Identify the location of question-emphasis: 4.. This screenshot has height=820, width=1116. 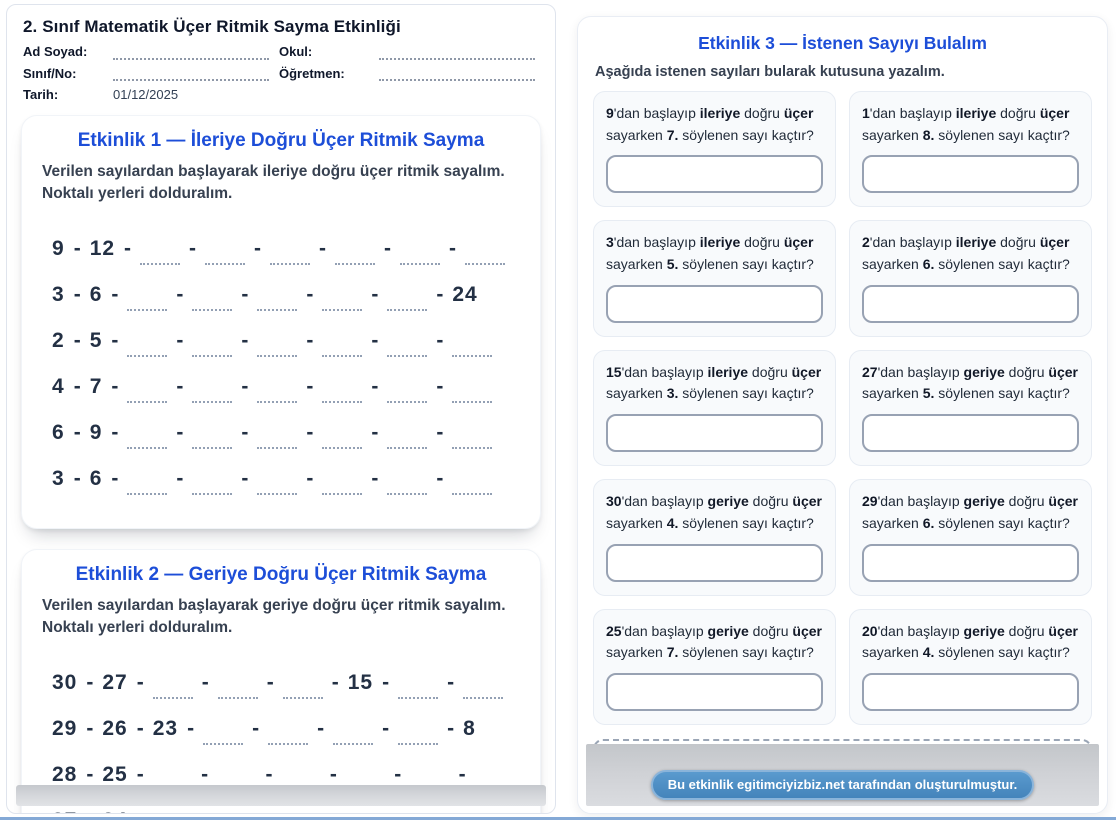
(672, 522).